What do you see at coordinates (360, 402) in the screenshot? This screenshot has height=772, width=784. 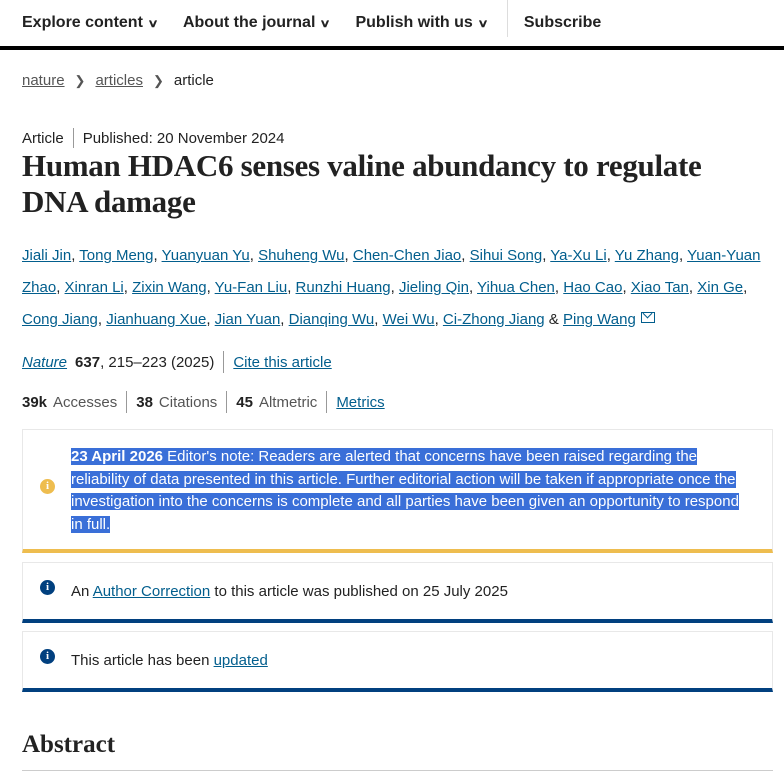 I see `metrics-link: Metrics` at bounding box center [360, 402].